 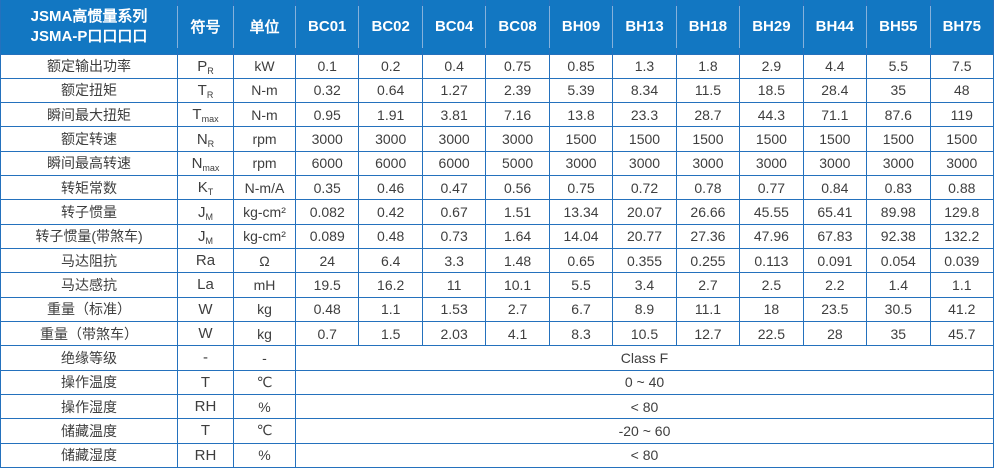 I want to click on value-cell: 1.48, so click(x=517, y=260).